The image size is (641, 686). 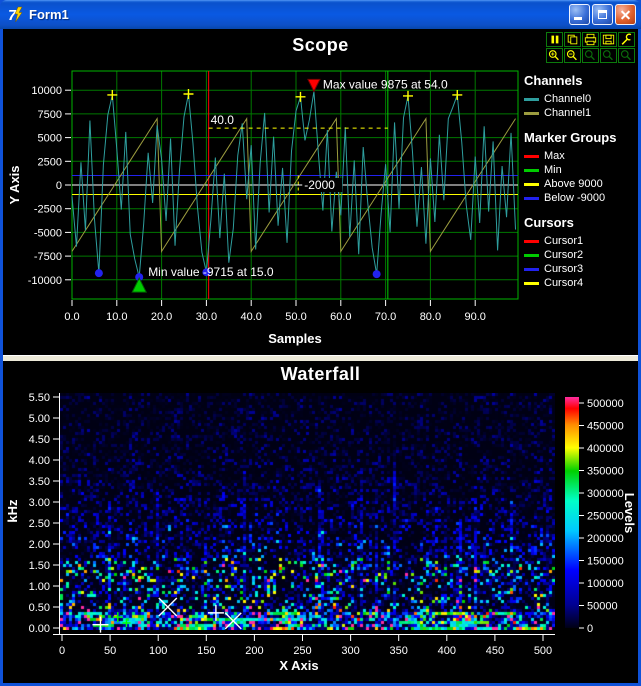 I want to click on scope-y-tick-label: 5000, so click(x=50, y=139).